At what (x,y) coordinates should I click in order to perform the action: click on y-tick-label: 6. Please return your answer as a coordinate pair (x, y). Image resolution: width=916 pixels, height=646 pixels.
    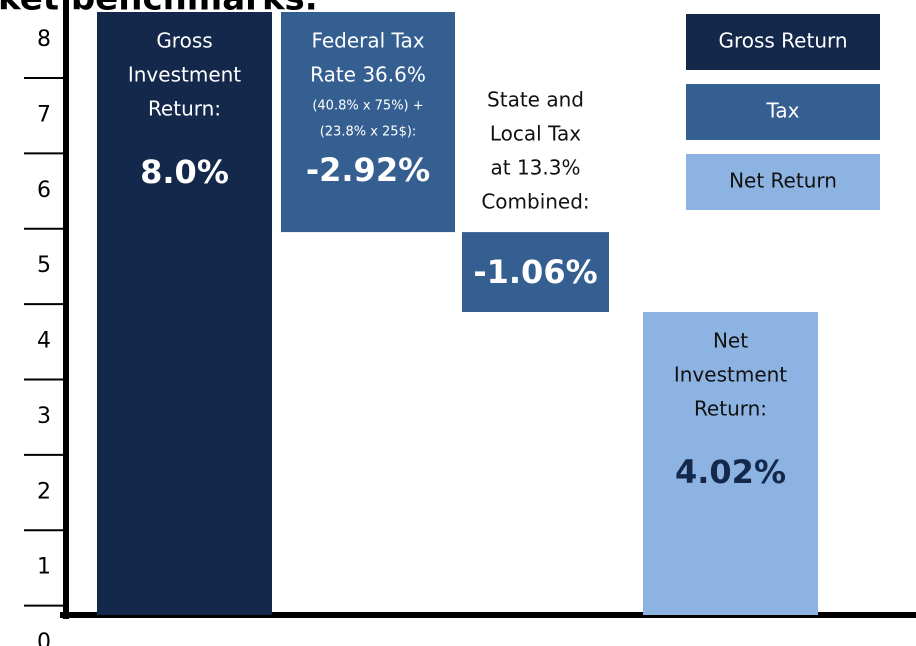
    Looking at the image, I should click on (44, 190).